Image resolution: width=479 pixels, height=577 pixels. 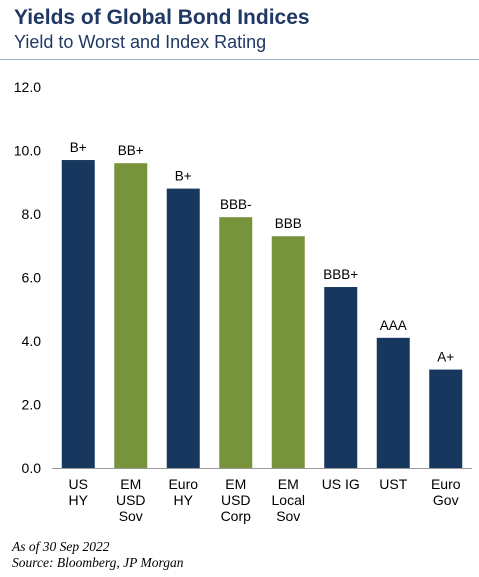 What do you see at coordinates (32, 341) in the screenshot?
I see `y-tick-label: 4.0` at bounding box center [32, 341].